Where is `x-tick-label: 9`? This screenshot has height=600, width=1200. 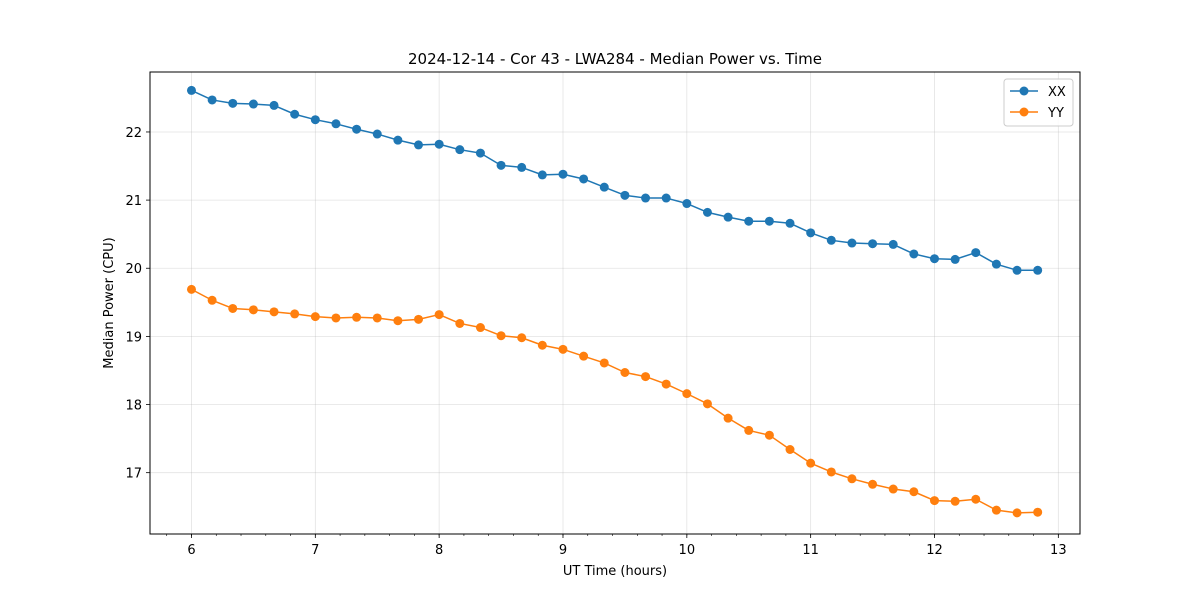 x-tick-label: 9 is located at coordinates (563, 550).